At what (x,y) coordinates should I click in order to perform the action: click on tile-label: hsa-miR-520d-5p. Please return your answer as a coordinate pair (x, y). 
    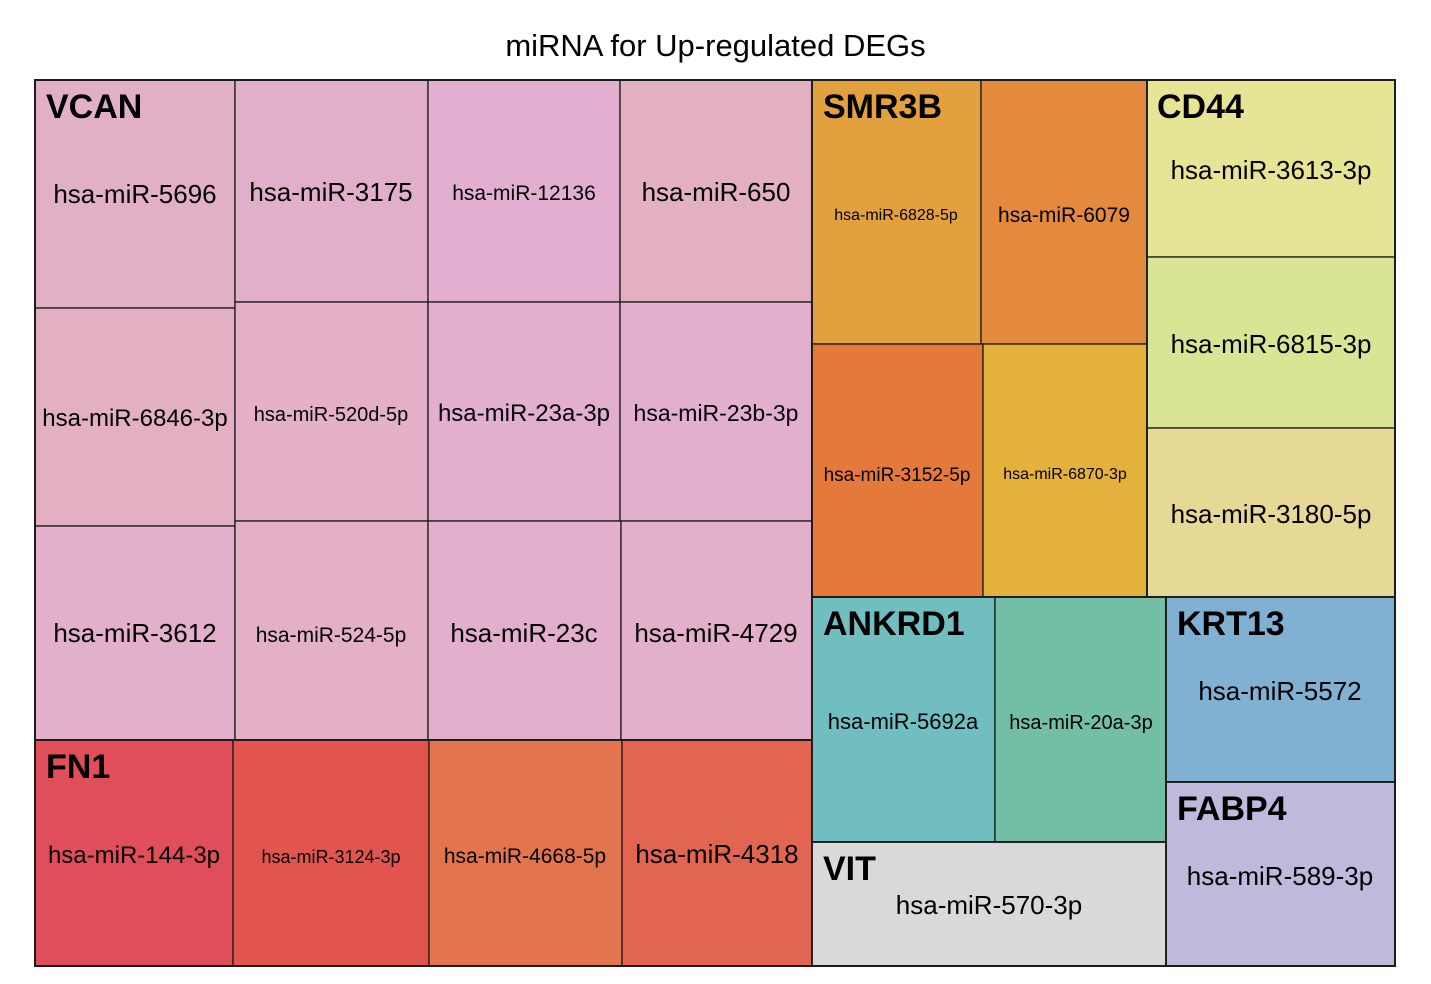
    Looking at the image, I should click on (331, 415).